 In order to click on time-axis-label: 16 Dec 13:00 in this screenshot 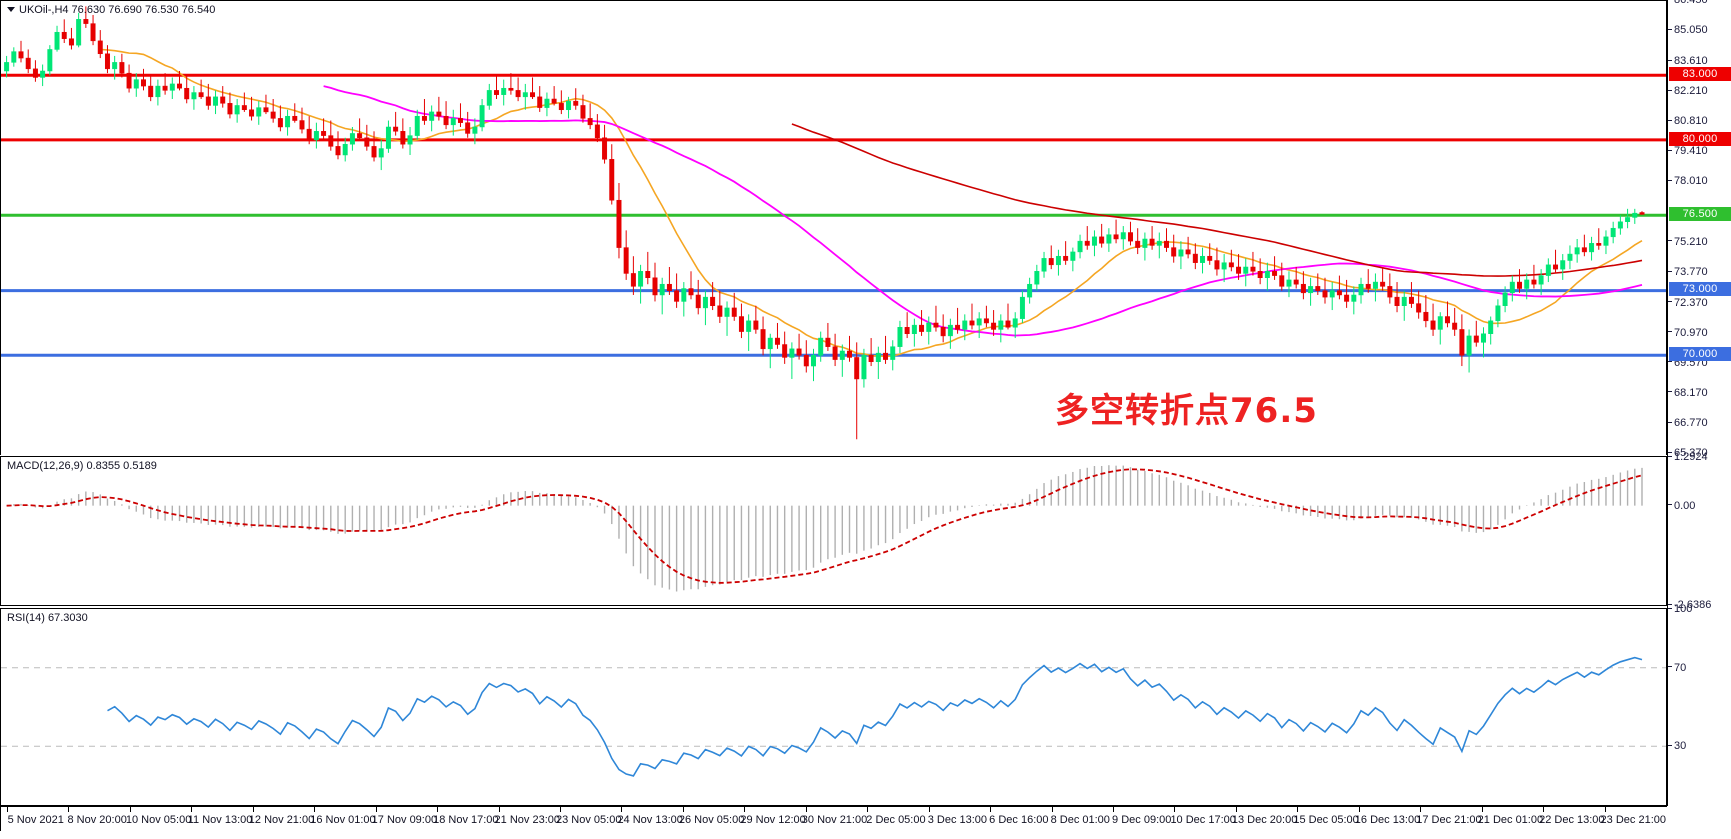, I will do `click(1387, 820)`.